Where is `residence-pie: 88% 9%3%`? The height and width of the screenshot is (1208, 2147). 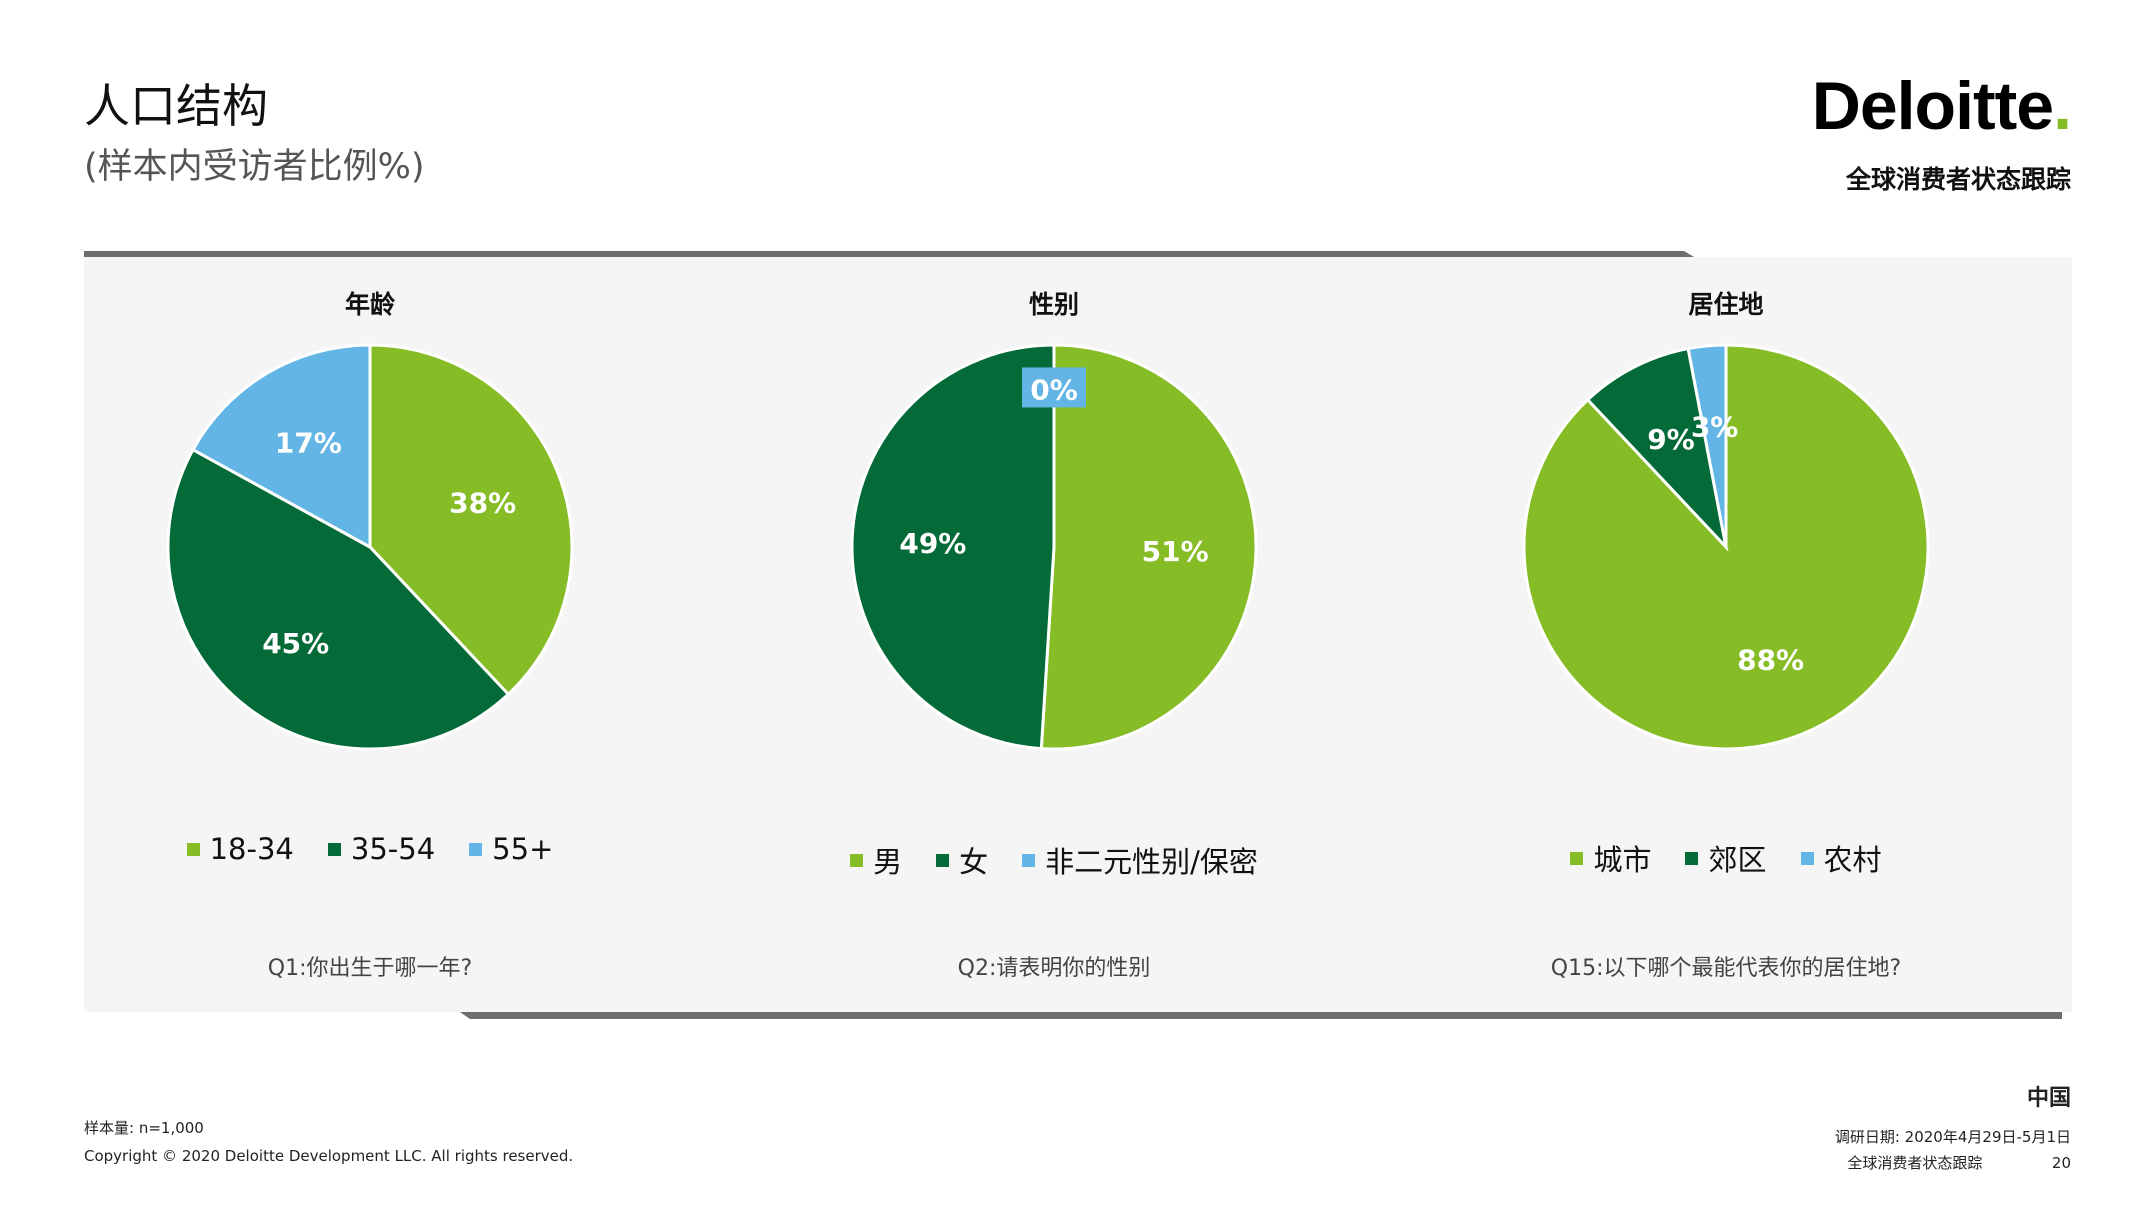 residence-pie: 88% 9%3% is located at coordinates (1726, 547).